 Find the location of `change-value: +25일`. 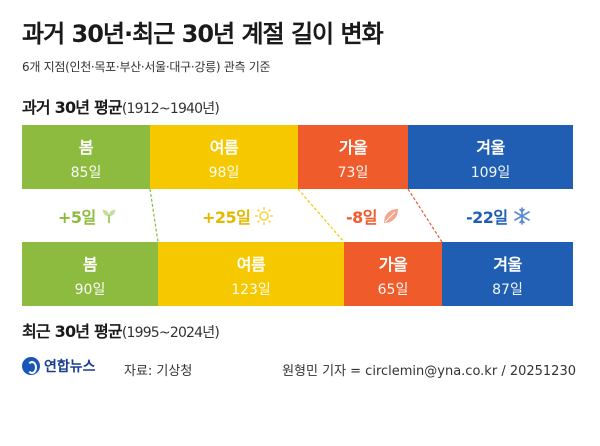

change-value: +25일 is located at coordinates (226, 217).